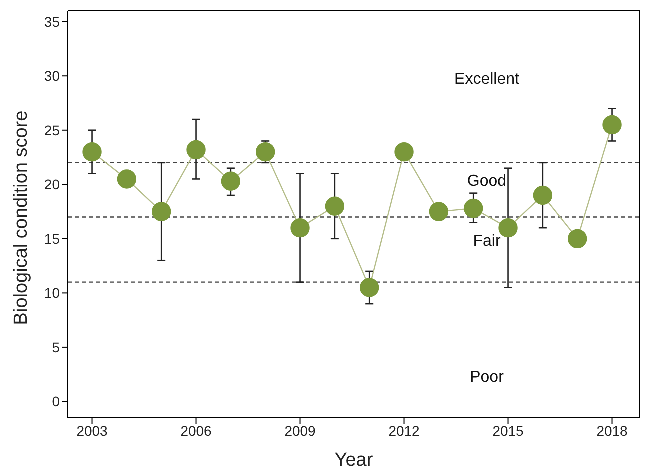  Describe the element at coordinates (52, 293) in the screenshot. I see `y-tick-label: 10` at that location.